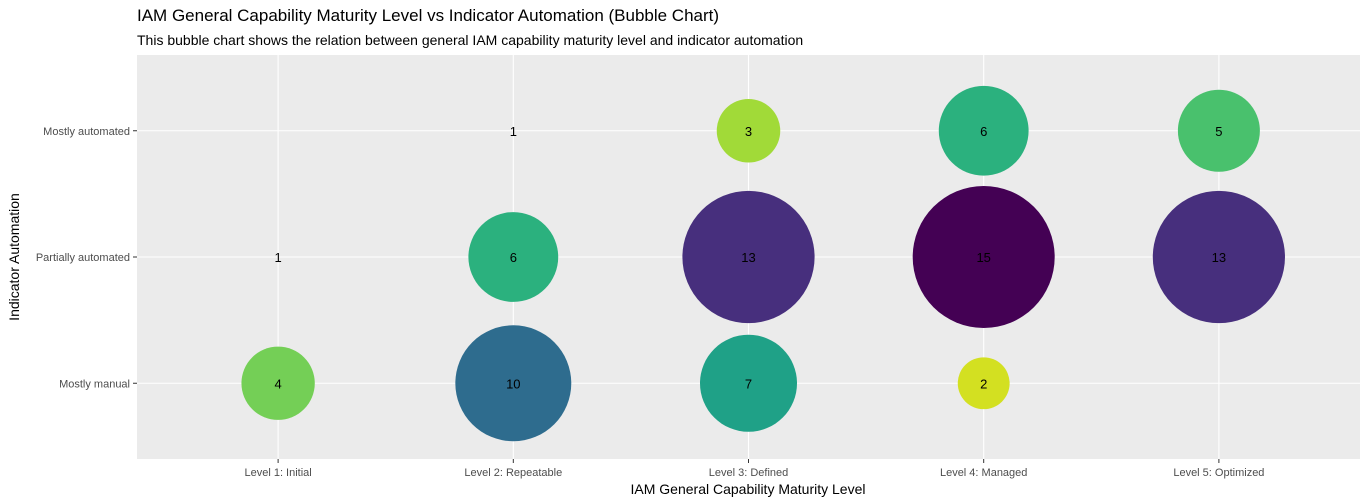 Image resolution: width=1368 pixels, height=504 pixels. Describe the element at coordinates (14, 257) in the screenshot. I see `y-axis-label: Indicator Automation` at that location.